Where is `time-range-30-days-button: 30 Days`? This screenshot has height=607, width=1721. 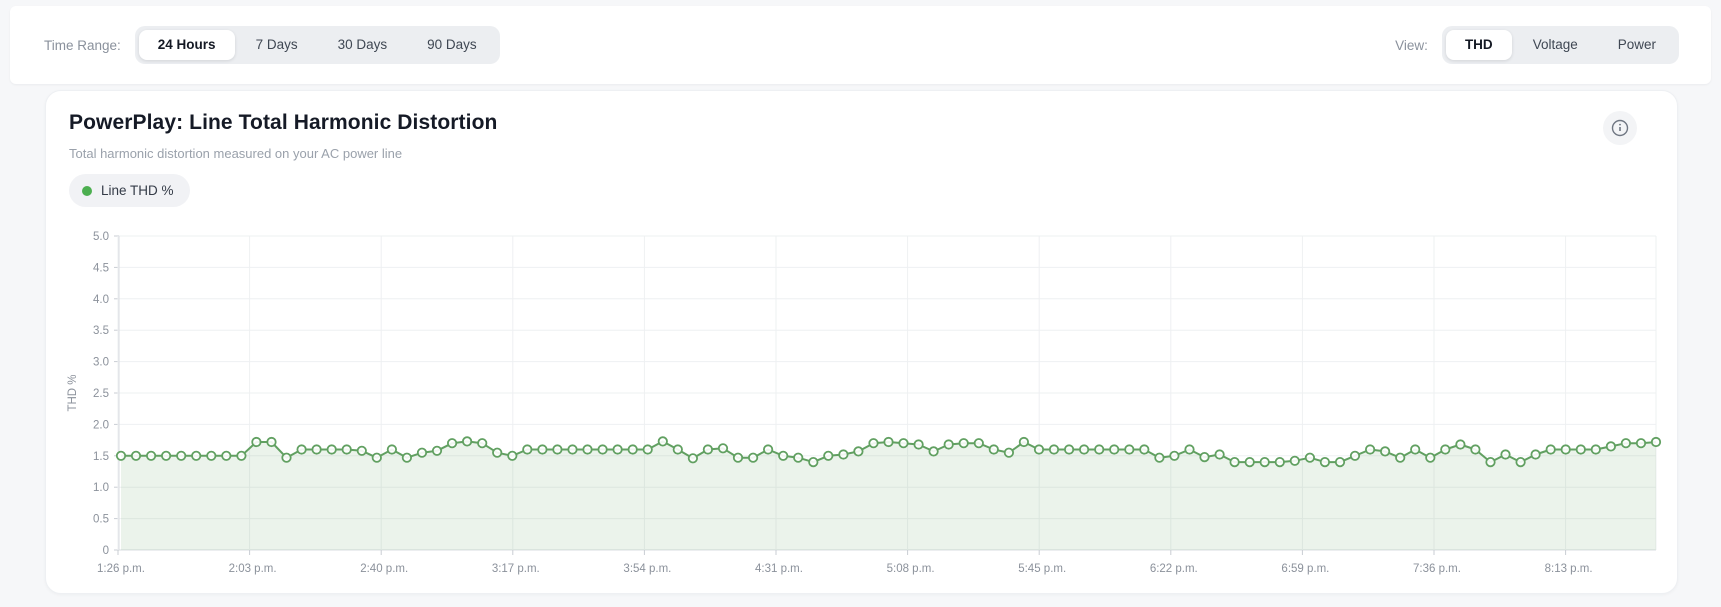 time-range-30-days-button: 30 Days is located at coordinates (363, 45).